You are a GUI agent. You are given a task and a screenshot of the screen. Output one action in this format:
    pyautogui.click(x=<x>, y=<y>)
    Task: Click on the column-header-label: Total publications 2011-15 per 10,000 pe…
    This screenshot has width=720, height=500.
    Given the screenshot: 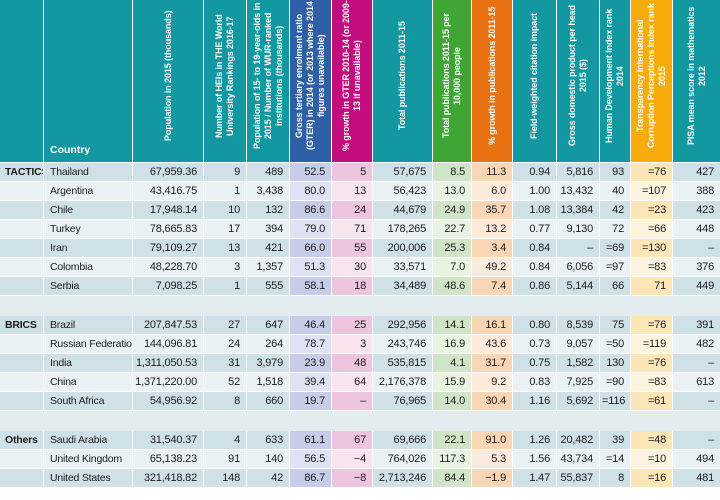 What is the action you would take?
    pyautogui.click(x=451, y=76)
    